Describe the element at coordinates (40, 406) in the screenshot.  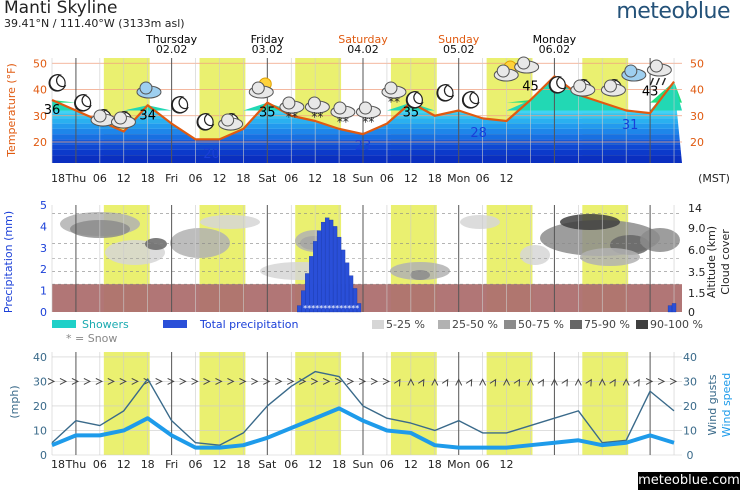
I see `wind-tick-left: 20` at that location.